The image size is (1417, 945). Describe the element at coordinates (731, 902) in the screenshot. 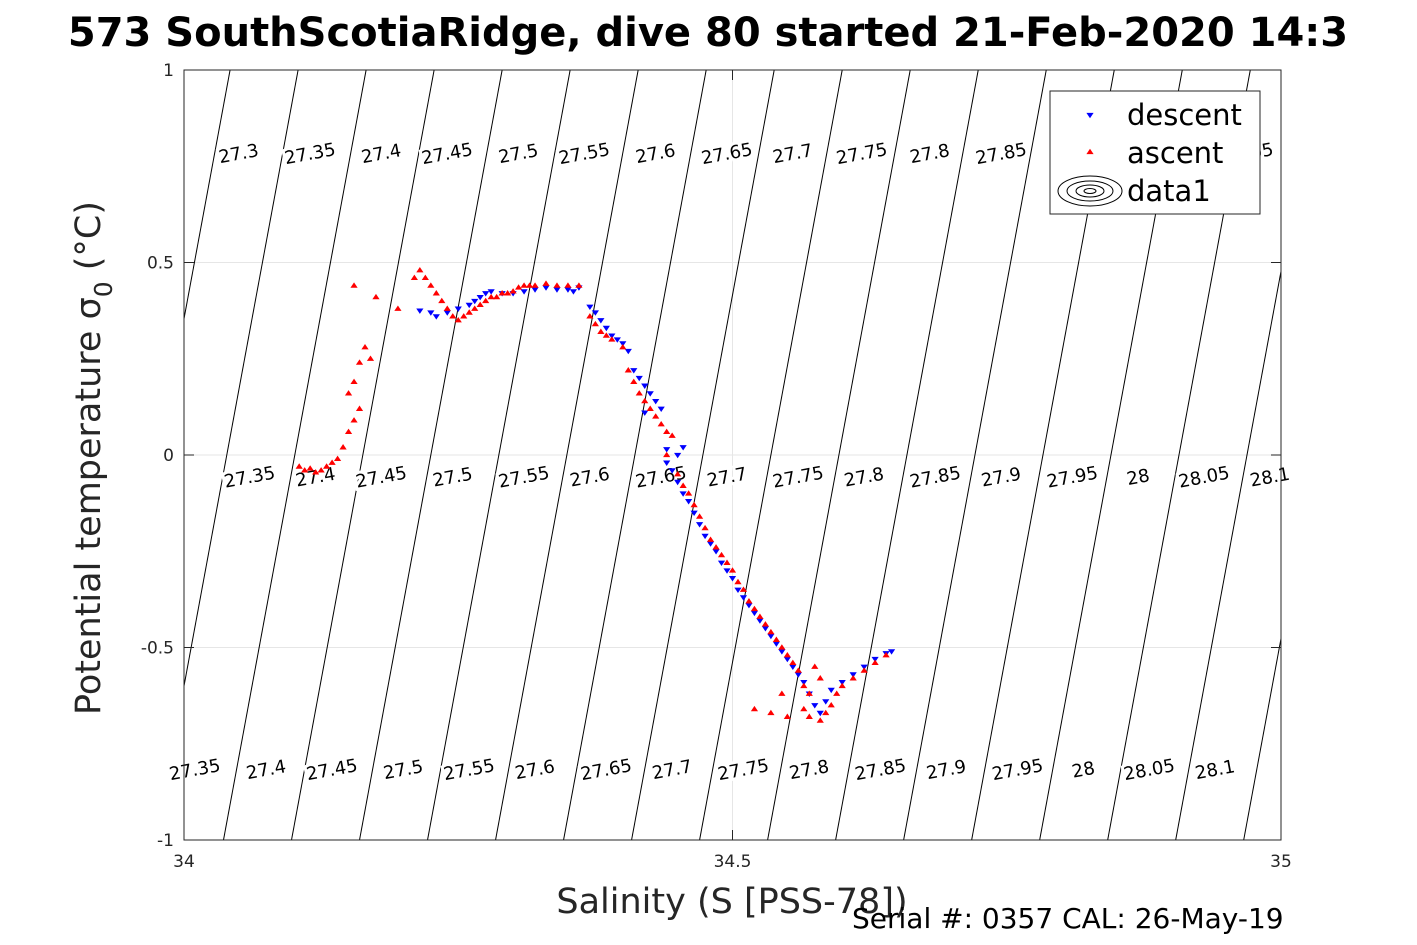

I see `x-axis-label: Salinity (S [PSS-78])` at that location.